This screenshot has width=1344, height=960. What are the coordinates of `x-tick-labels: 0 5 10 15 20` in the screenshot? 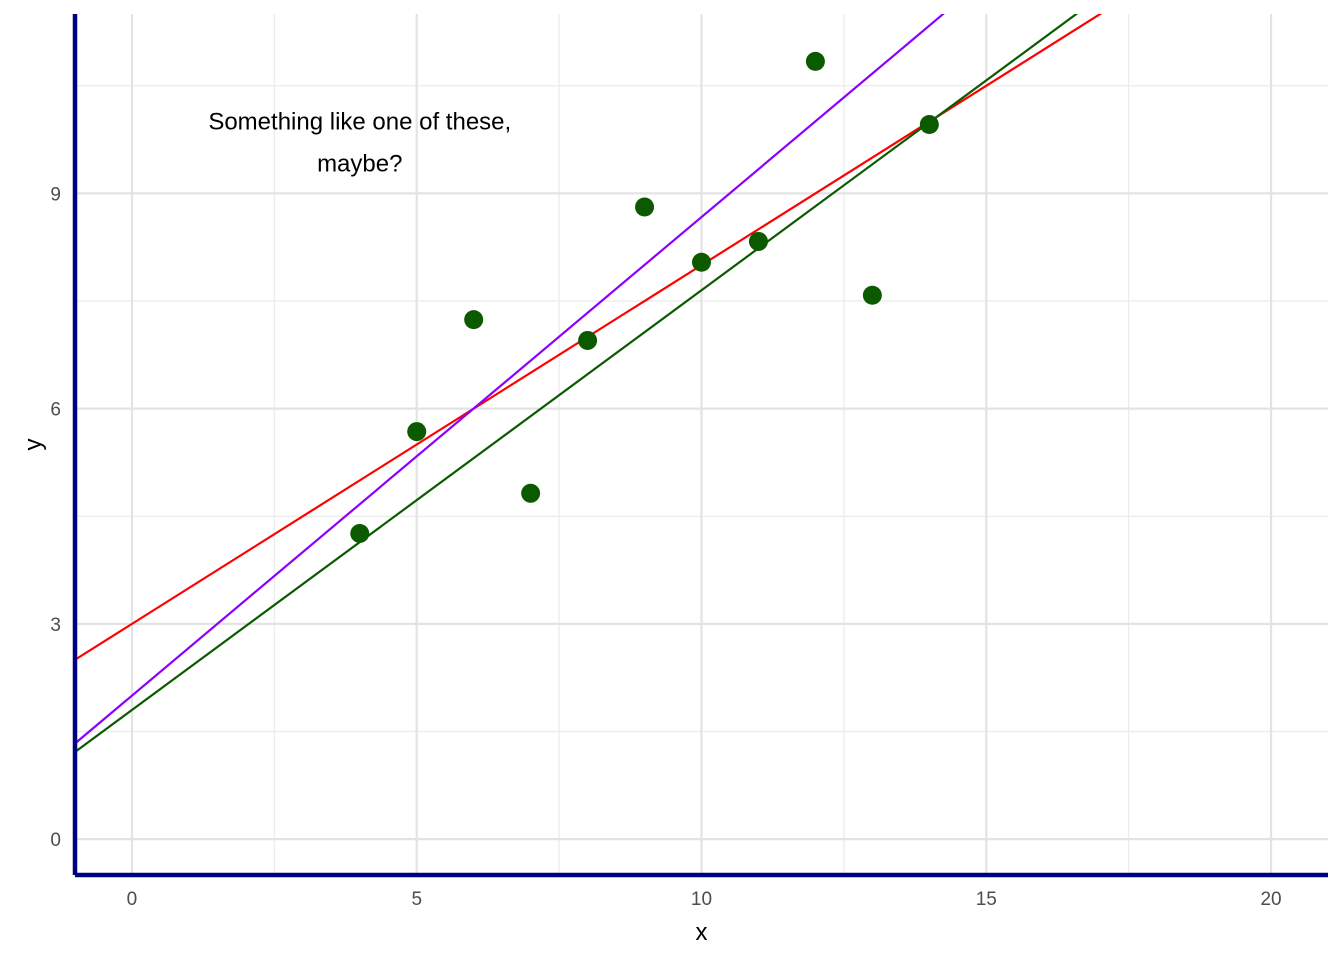 It's located at (704, 899).